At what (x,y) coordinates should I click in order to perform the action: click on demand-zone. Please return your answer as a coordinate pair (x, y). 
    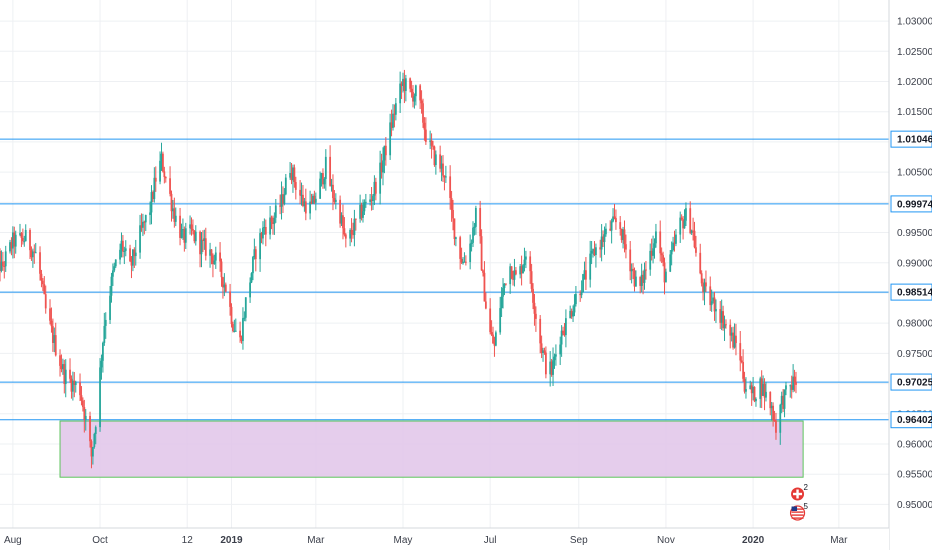
    Looking at the image, I should click on (431, 449).